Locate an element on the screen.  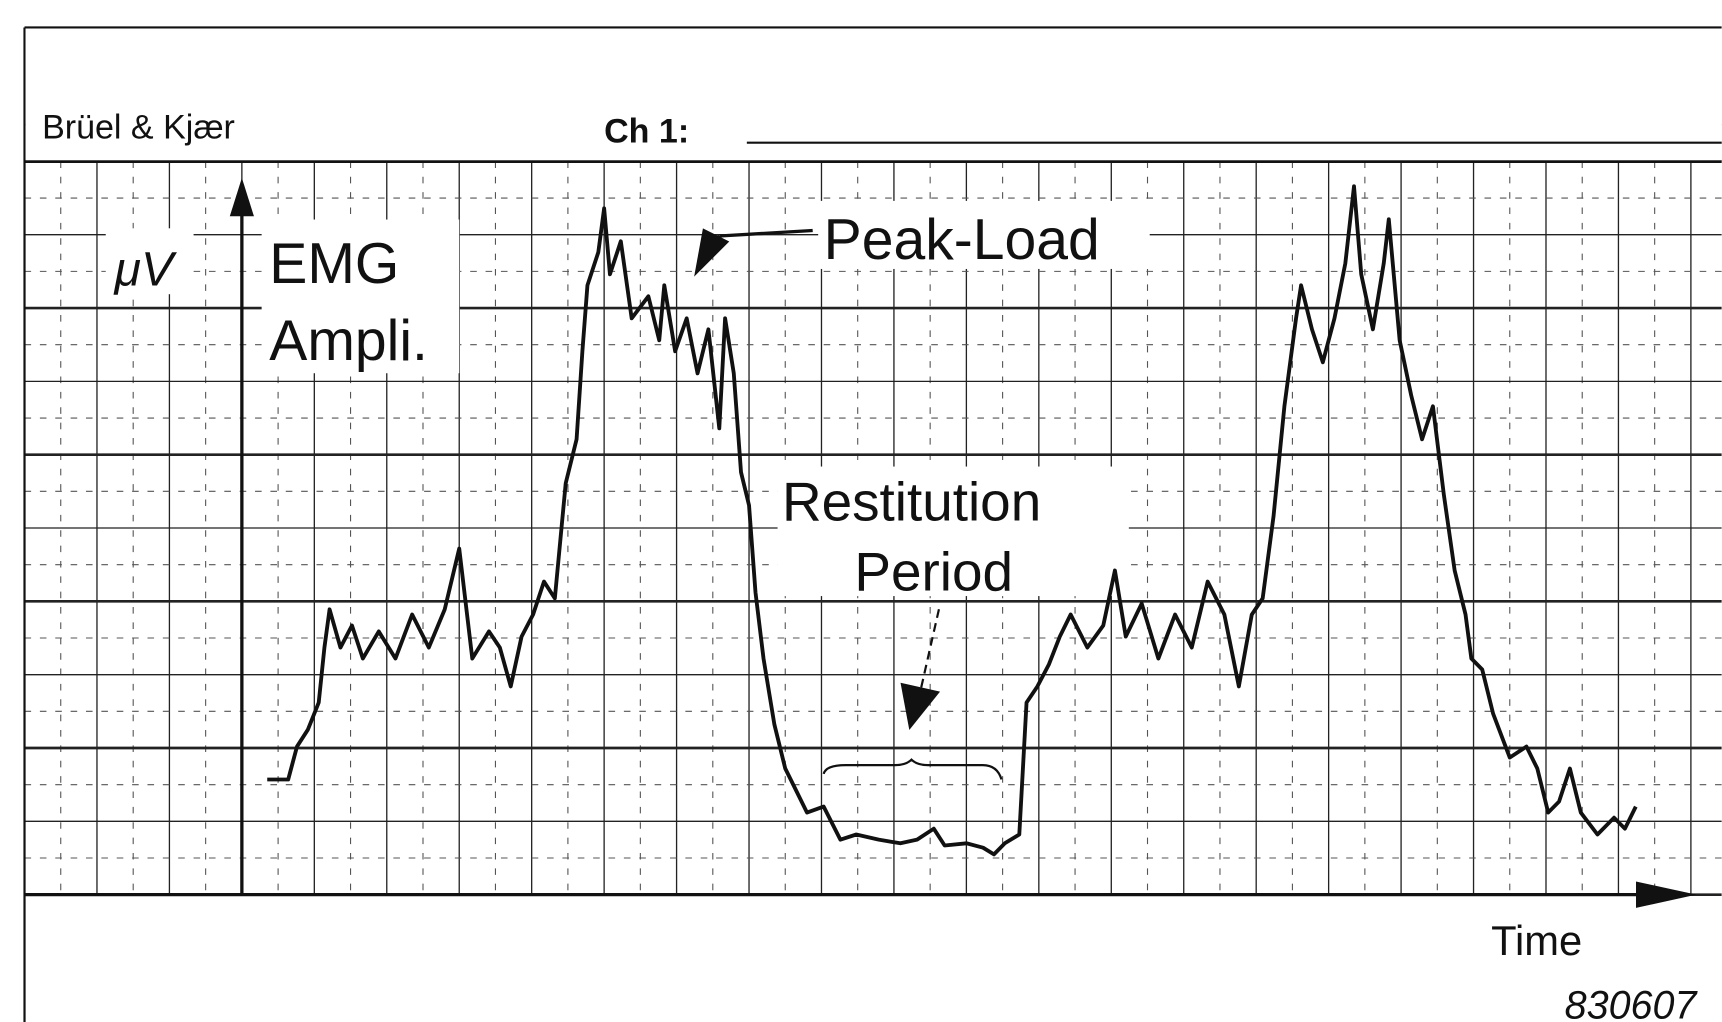
y-label: EMG is located at coordinates (334, 264).